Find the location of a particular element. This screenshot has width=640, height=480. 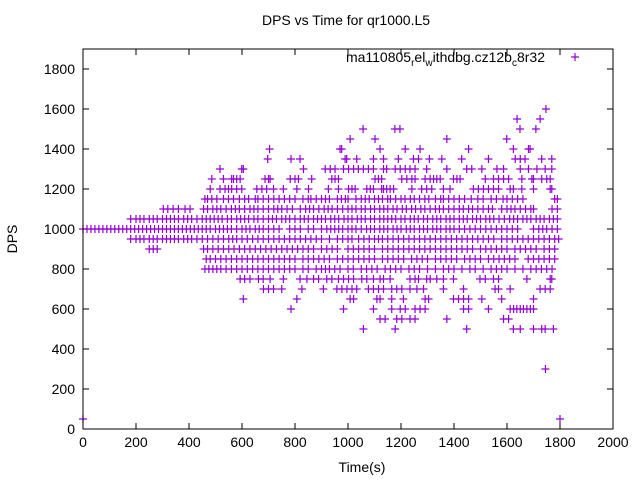

y-tick-label: 200 is located at coordinates (64, 389).